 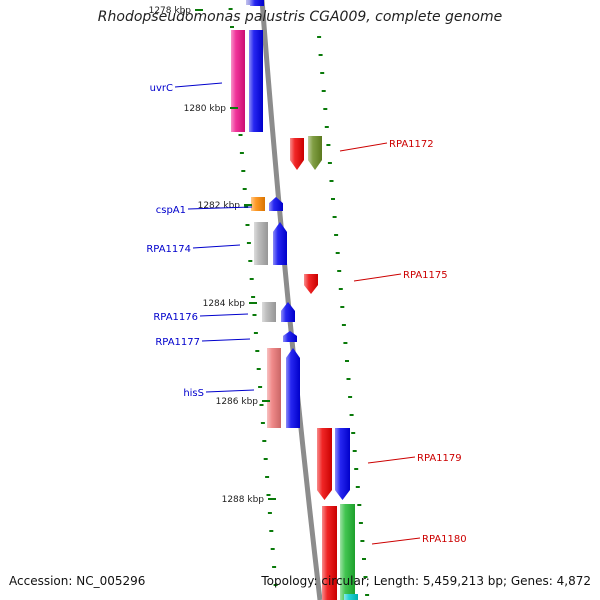 What do you see at coordinates (170, 11) in the screenshot?
I see `tick-label: 1278 kbp` at bounding box center [170, 11].